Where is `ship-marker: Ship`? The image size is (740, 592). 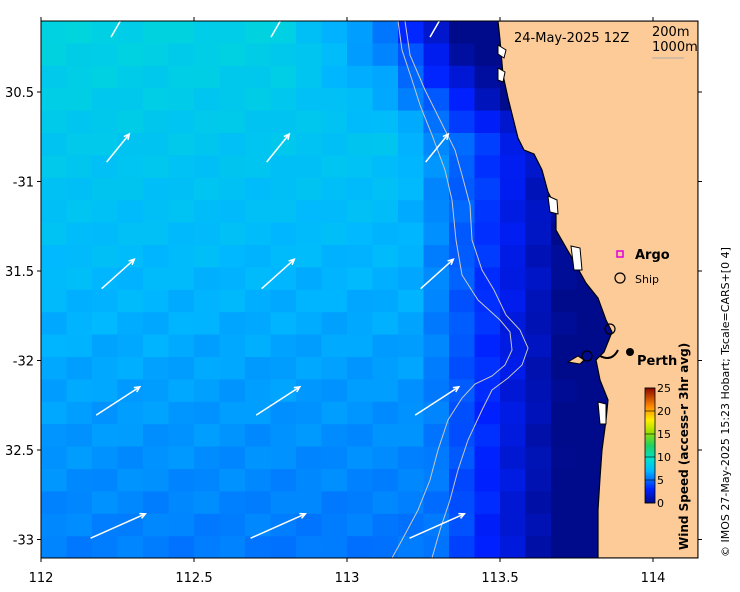 ship-marker: Ship is located at coordinates (636, 279).